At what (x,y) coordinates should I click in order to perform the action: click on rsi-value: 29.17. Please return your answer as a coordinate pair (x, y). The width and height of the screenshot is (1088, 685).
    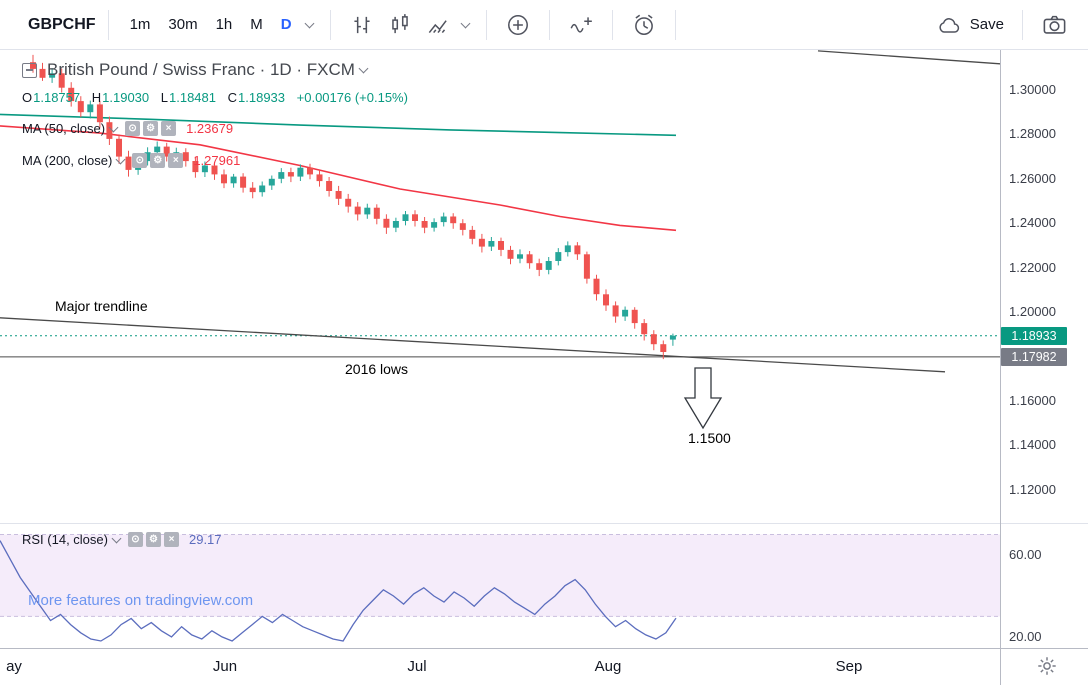
    Looking at the image, I should click on (205, 539).